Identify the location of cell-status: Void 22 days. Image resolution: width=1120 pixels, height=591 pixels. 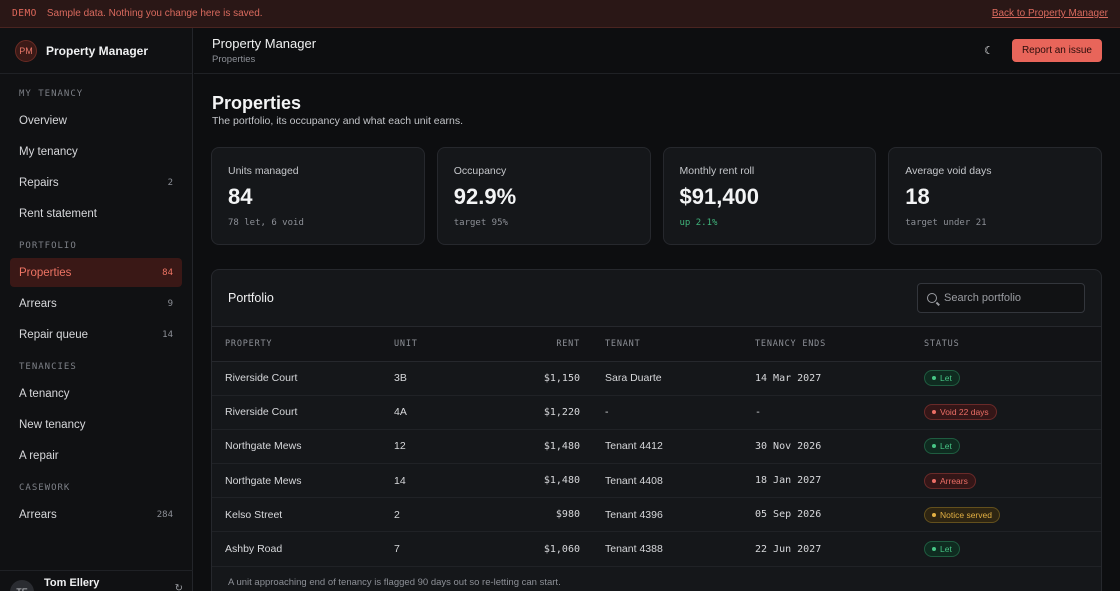
(1012, 412).